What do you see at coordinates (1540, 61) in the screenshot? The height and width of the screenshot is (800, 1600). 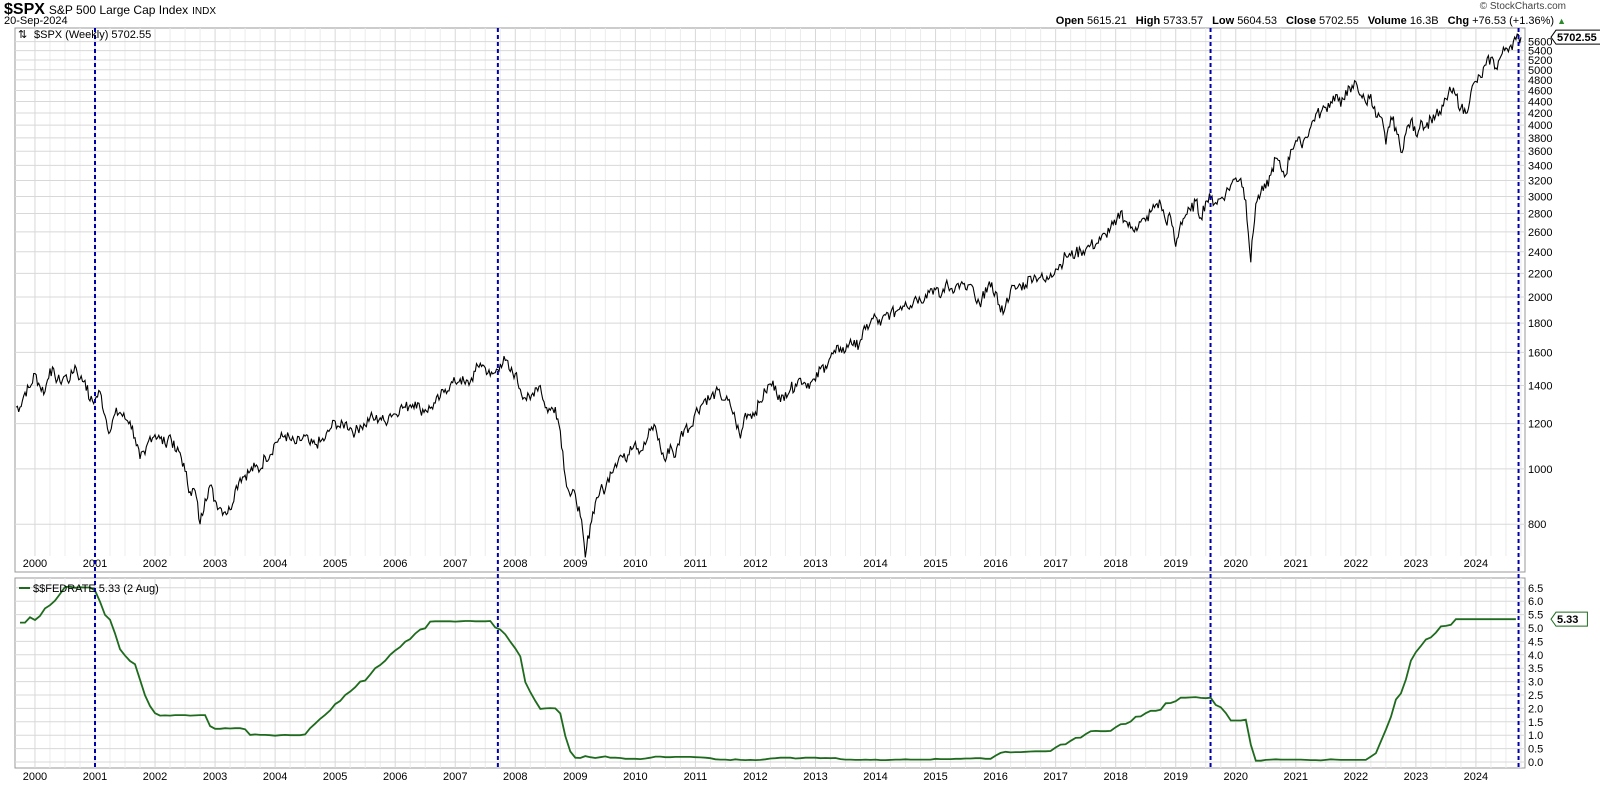 I see `y-tick-label-price: 5200` at bounding box center [1540, 61].